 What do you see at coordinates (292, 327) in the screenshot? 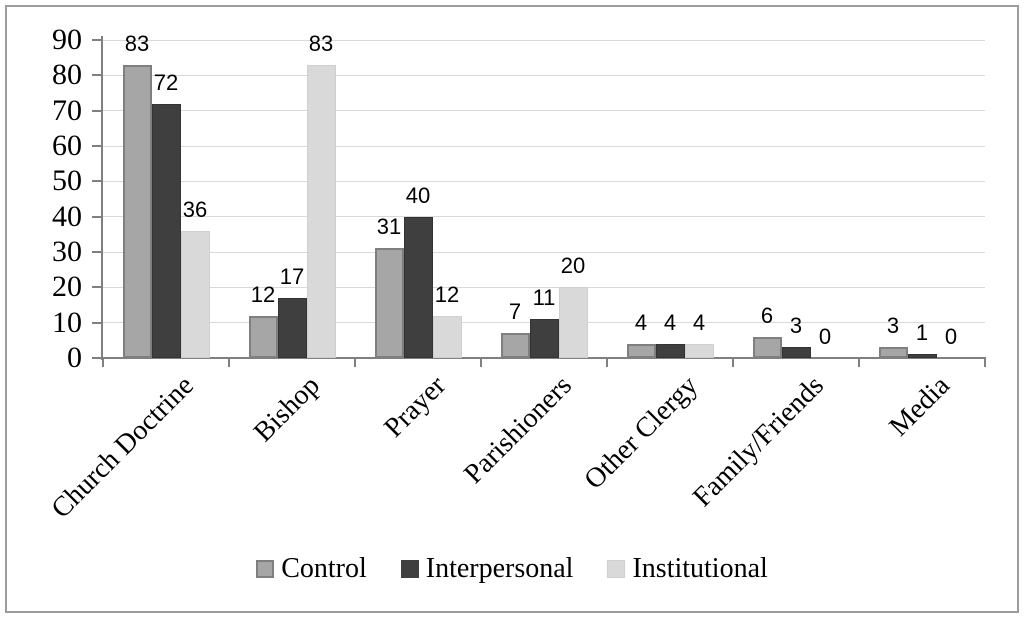
I see `bar-interpersonal-bishop` at bounding box center [292, 327].